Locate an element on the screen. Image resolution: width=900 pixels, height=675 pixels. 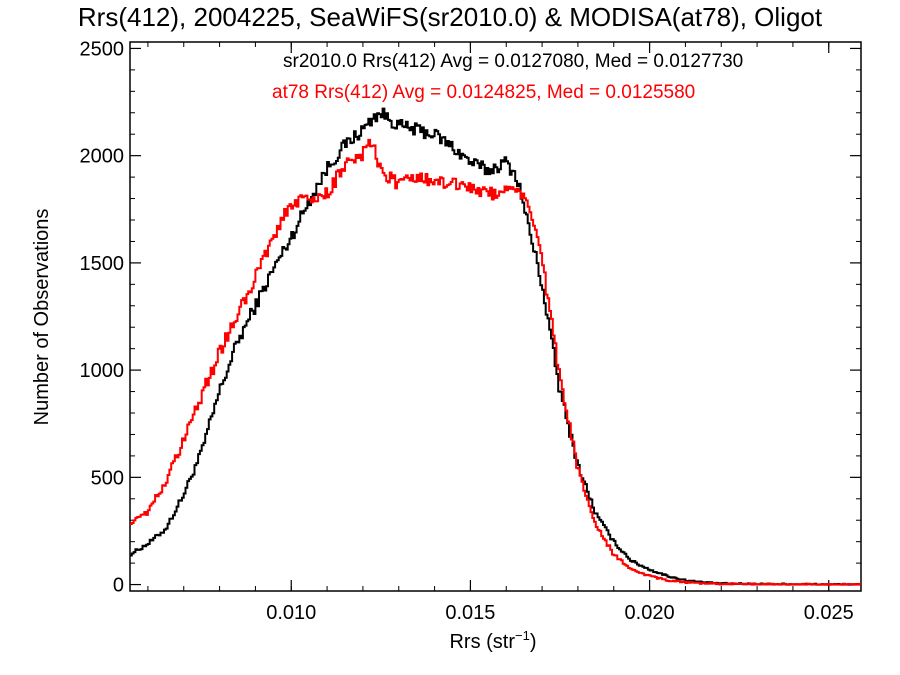
y-tick-label: 1000 is located at coordinates (102, 371).